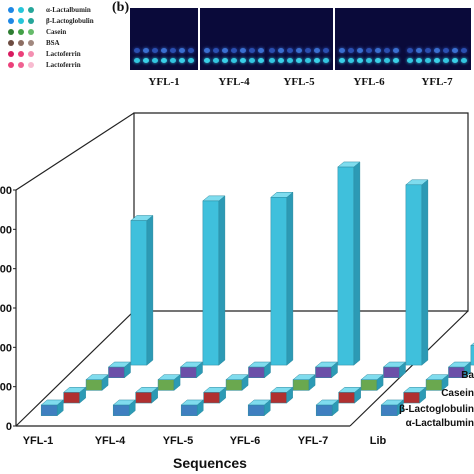 This screenshot has height=474, width=474. Describe the element at coordinates (121, 7) in the screenshot. I see `panel-b-label: (b)` at that location.